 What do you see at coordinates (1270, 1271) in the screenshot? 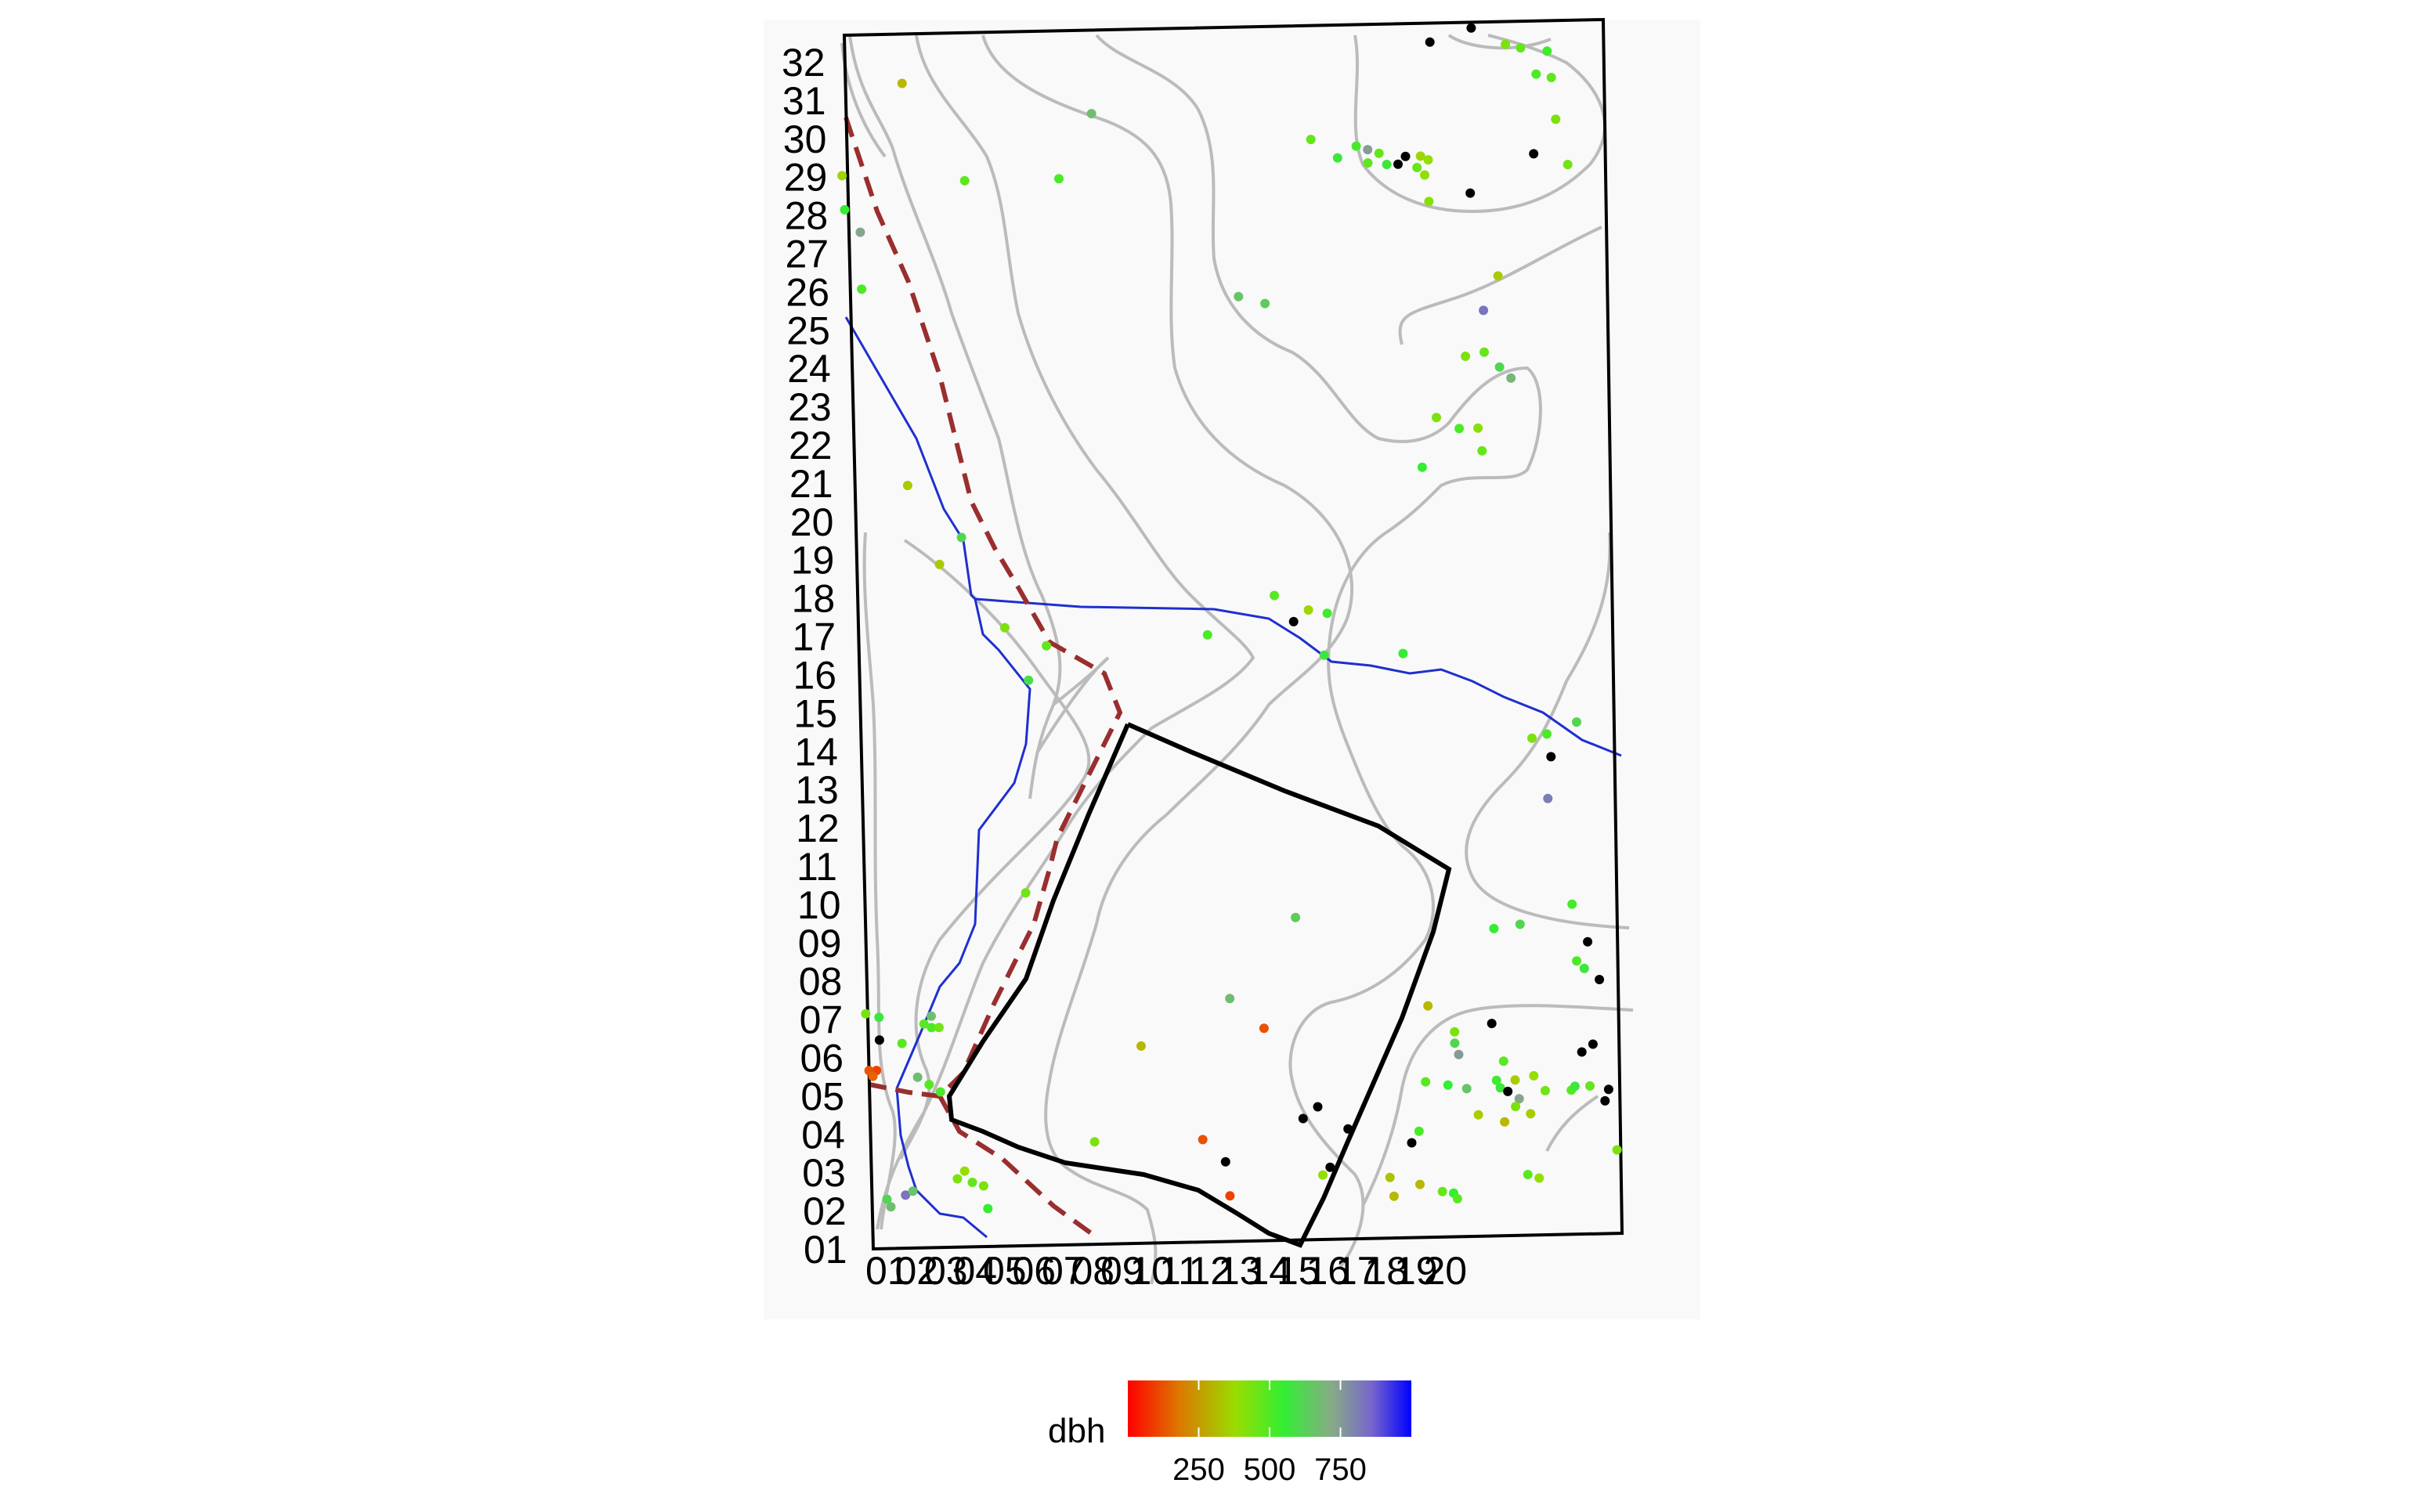
I see `x-tick-label: 14` at bounding box center [1270, 1271].